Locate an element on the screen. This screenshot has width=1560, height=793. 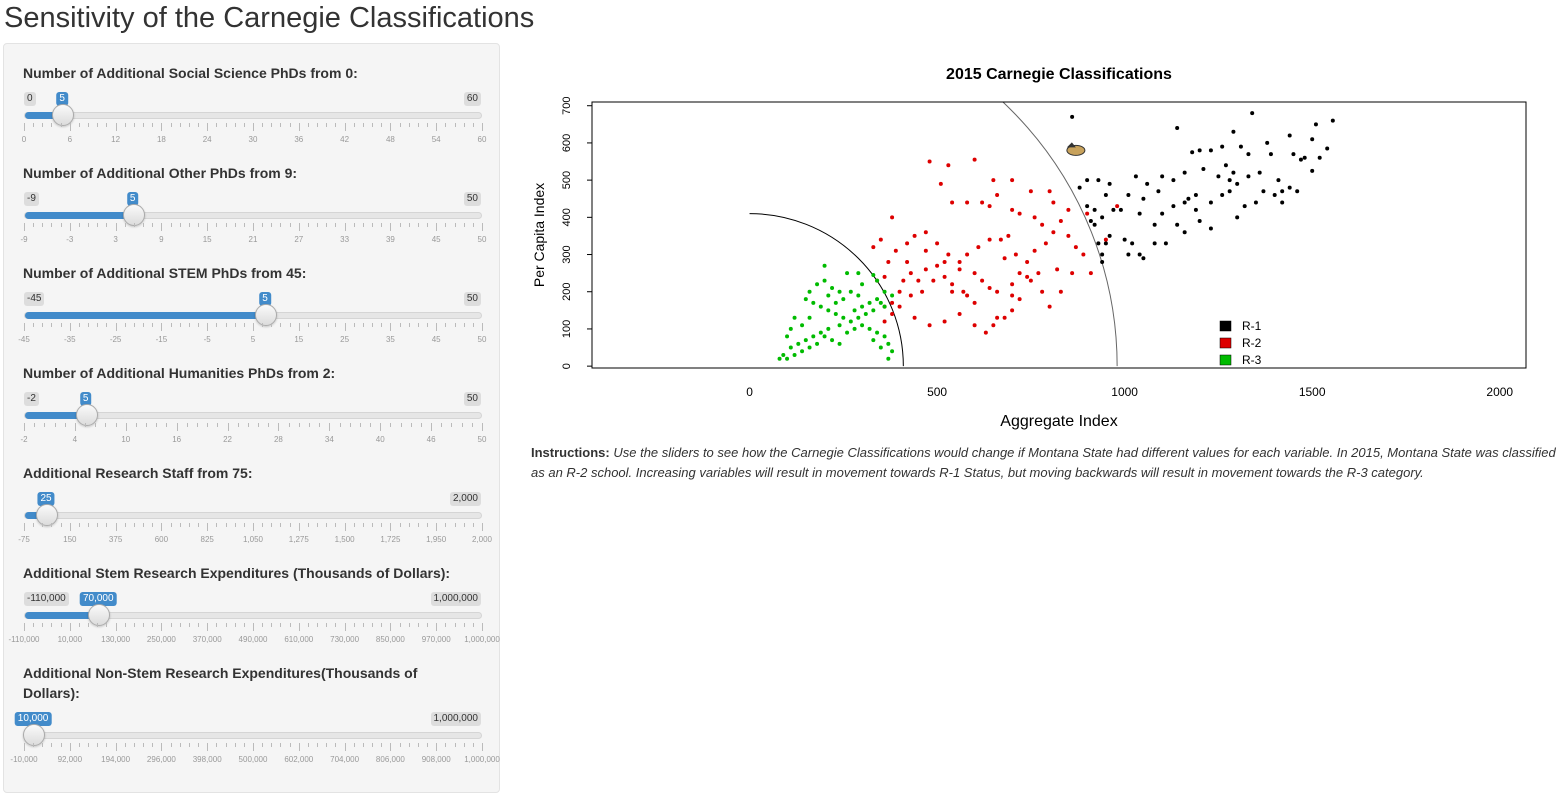
tick-label: 398,000 is located at coordinates (207, 759).